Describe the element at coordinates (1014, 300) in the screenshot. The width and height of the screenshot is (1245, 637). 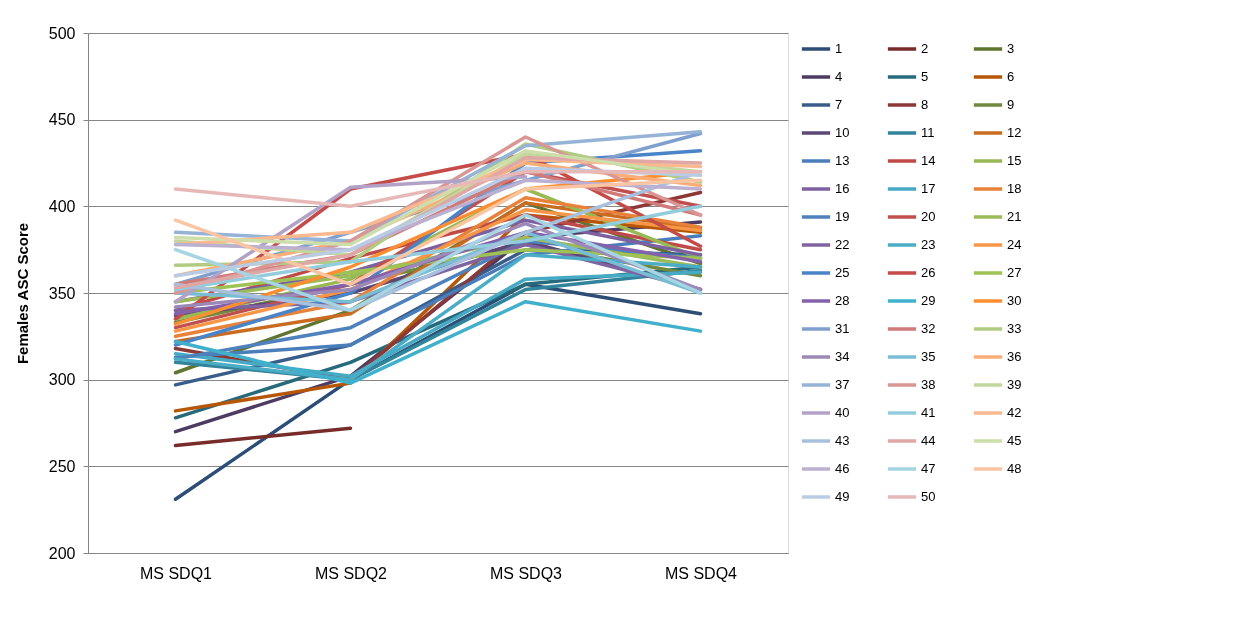
I see `legend-label: 30` at that location.